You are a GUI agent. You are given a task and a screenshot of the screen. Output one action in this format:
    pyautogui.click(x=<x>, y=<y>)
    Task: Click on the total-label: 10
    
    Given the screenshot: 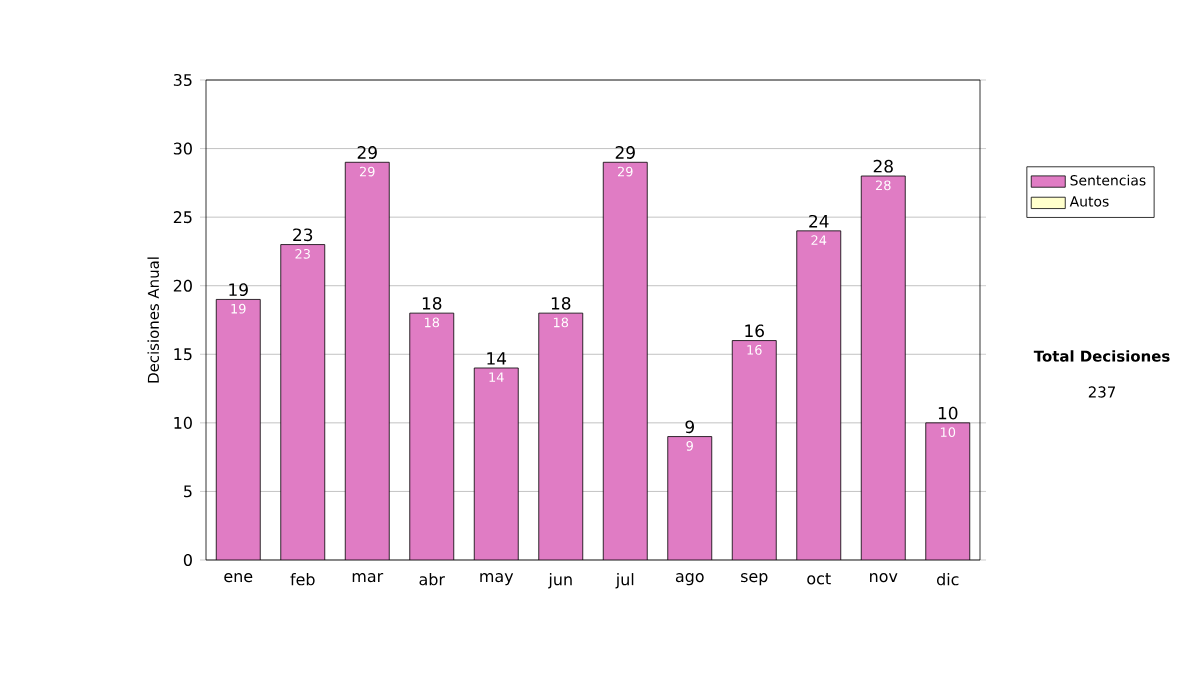 What is the action you would take?
    pyautogui.click(x=948, y=413)
    